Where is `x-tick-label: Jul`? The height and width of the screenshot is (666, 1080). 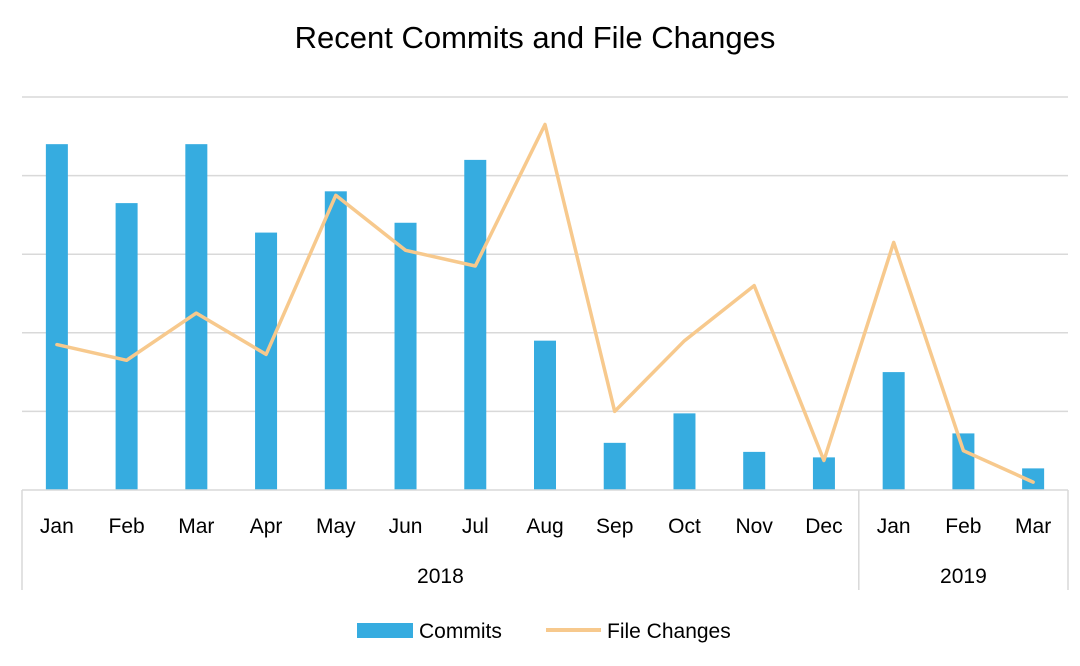
x-tick-label: Jul is located at coordinates (475, 526).